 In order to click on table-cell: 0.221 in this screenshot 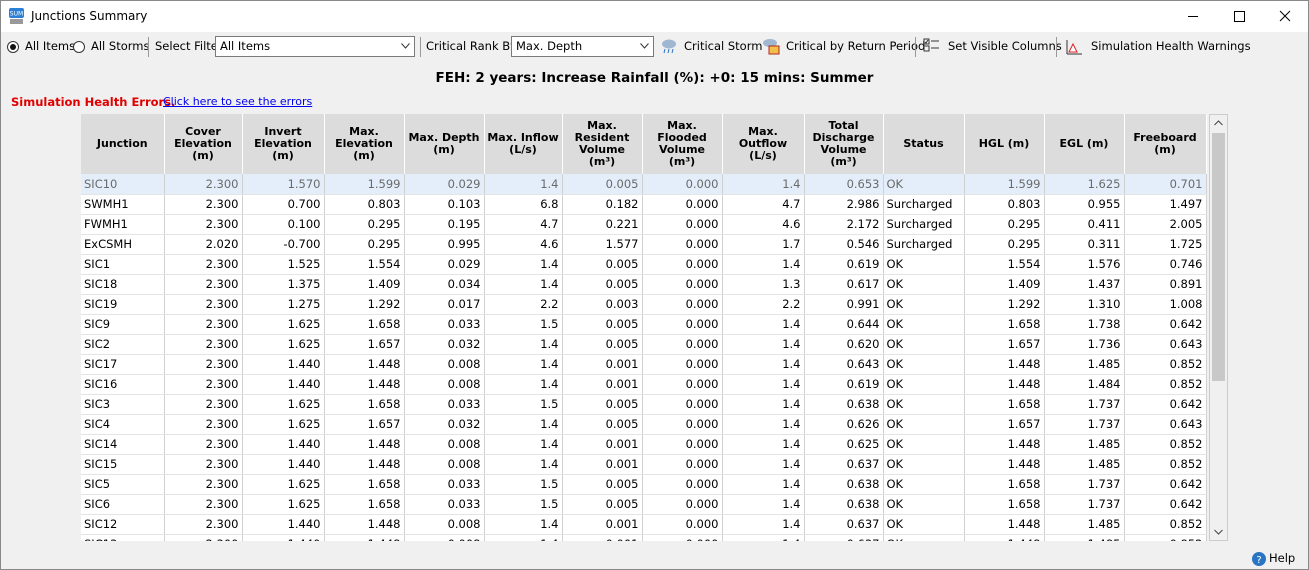, I will do `click(602, 224)`.